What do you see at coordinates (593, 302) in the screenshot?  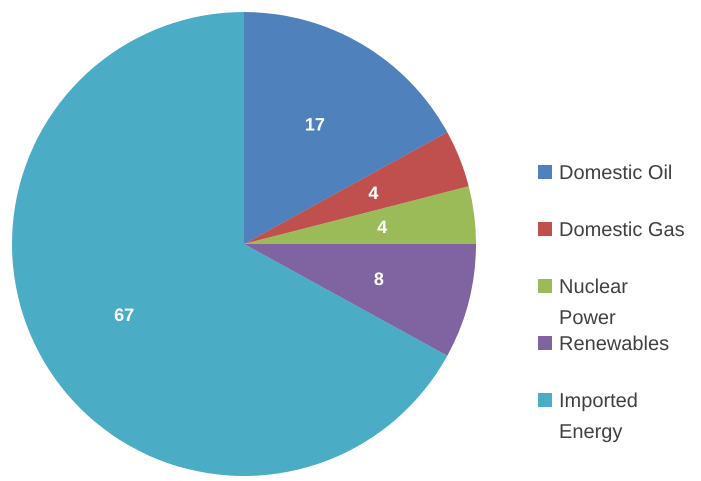 I see `legend-label: Nuclear Power` at bounding box center [593, 302].